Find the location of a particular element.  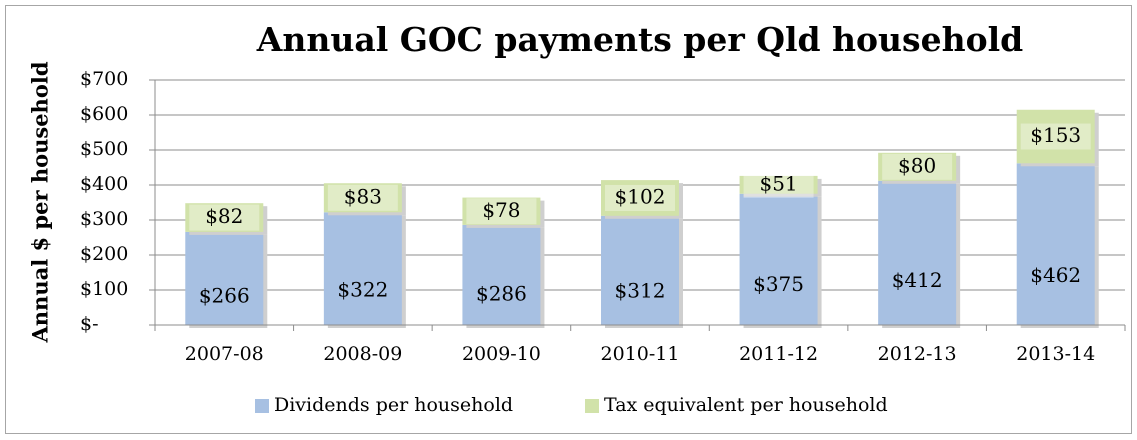

x-tick-label: 2010-11 is located at coordinates (640, 354).